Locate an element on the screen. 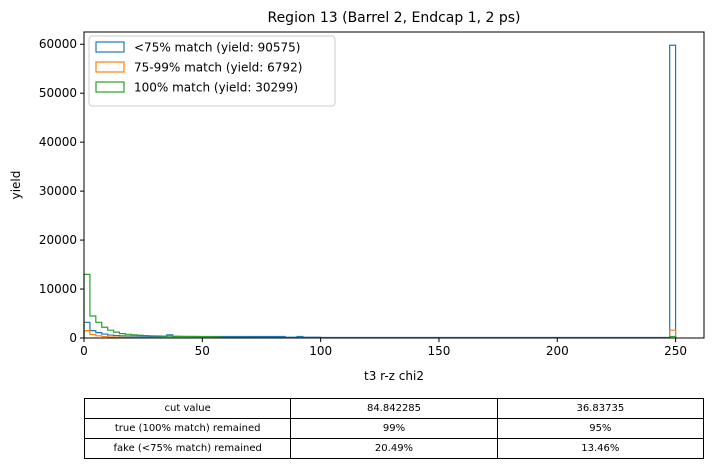  table-row-label: true (100% match) remained is located at coordinates (187, 428).